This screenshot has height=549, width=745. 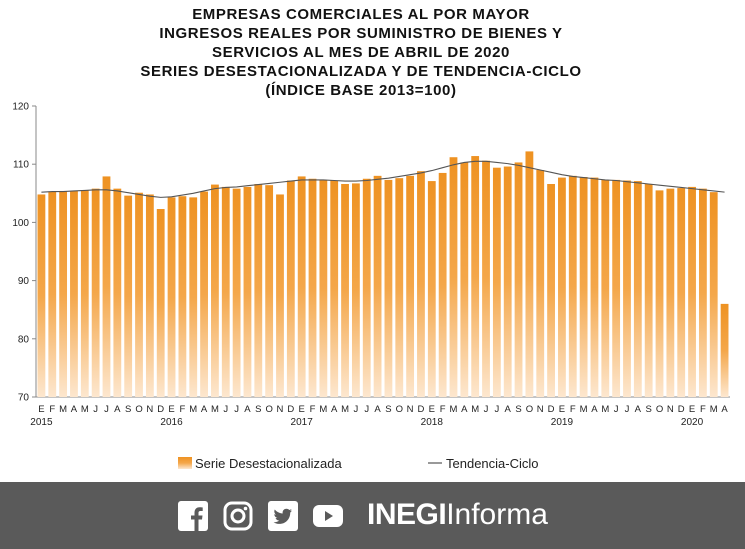 I want to click on year-label: 2016, so click(x=171, y=422).